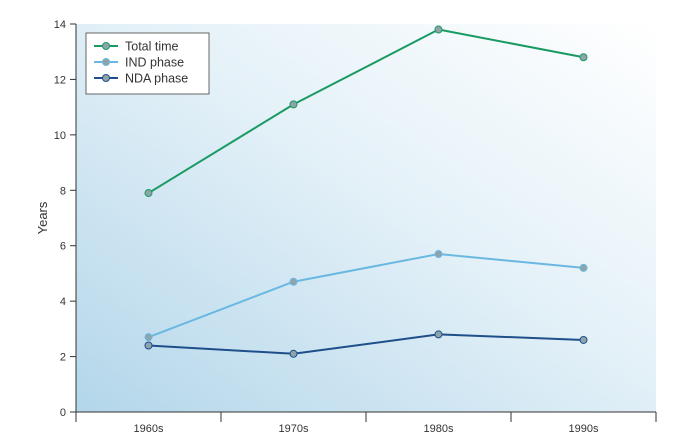 This screenshot has width=678, height=446. I want to click on legend-marker-ind-phase, so click(106, 62).